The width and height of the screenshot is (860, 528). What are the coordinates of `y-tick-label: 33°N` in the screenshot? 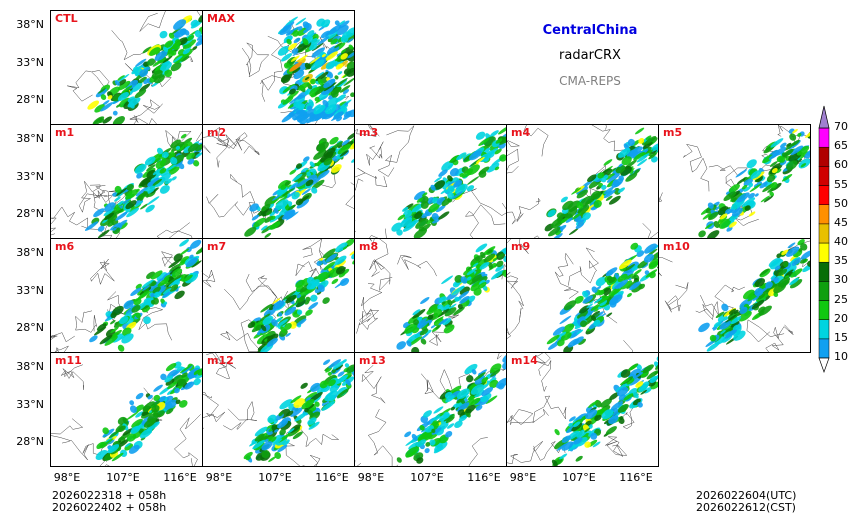 It's located at (30, 62).